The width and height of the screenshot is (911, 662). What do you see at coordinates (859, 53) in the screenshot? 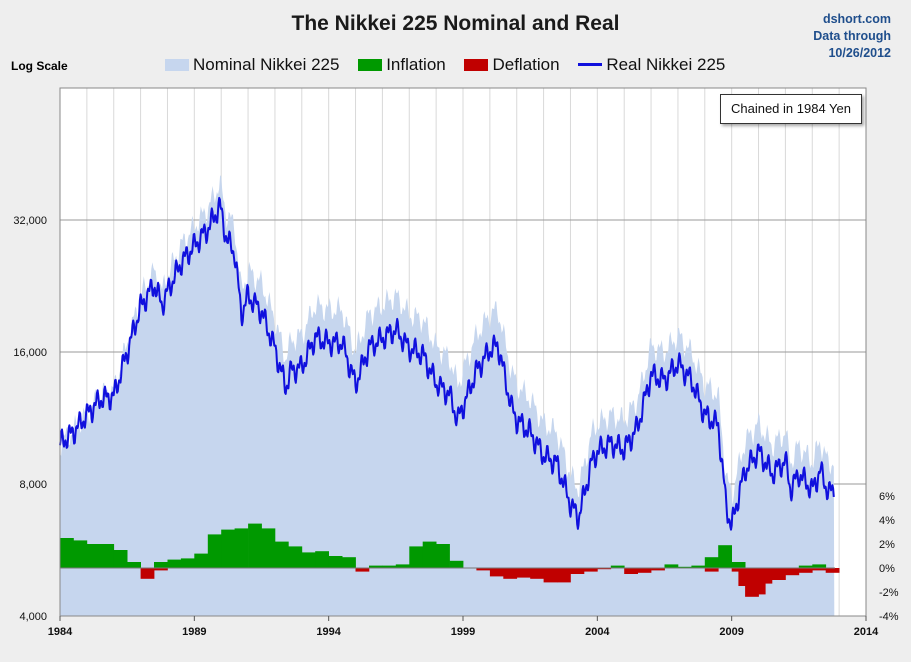
I see `source-date: 10/26/2012` at bounding box center [859, 53].